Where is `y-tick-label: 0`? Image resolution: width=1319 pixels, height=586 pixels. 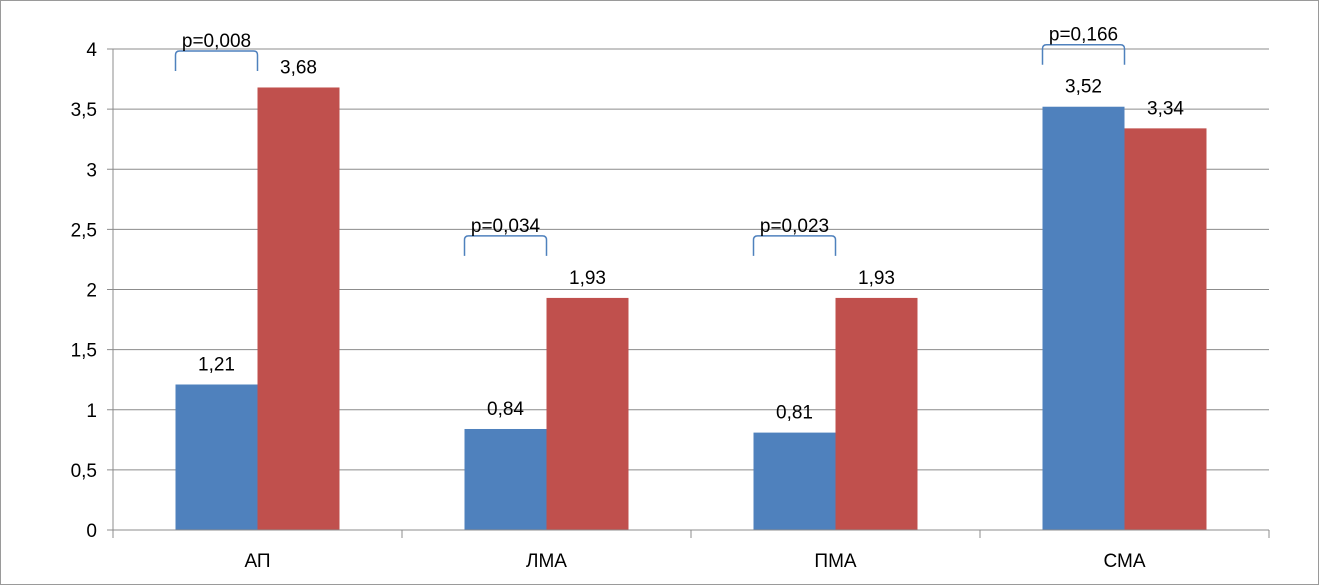 y-tick-label: 0 is located at coordinates (91, 531).